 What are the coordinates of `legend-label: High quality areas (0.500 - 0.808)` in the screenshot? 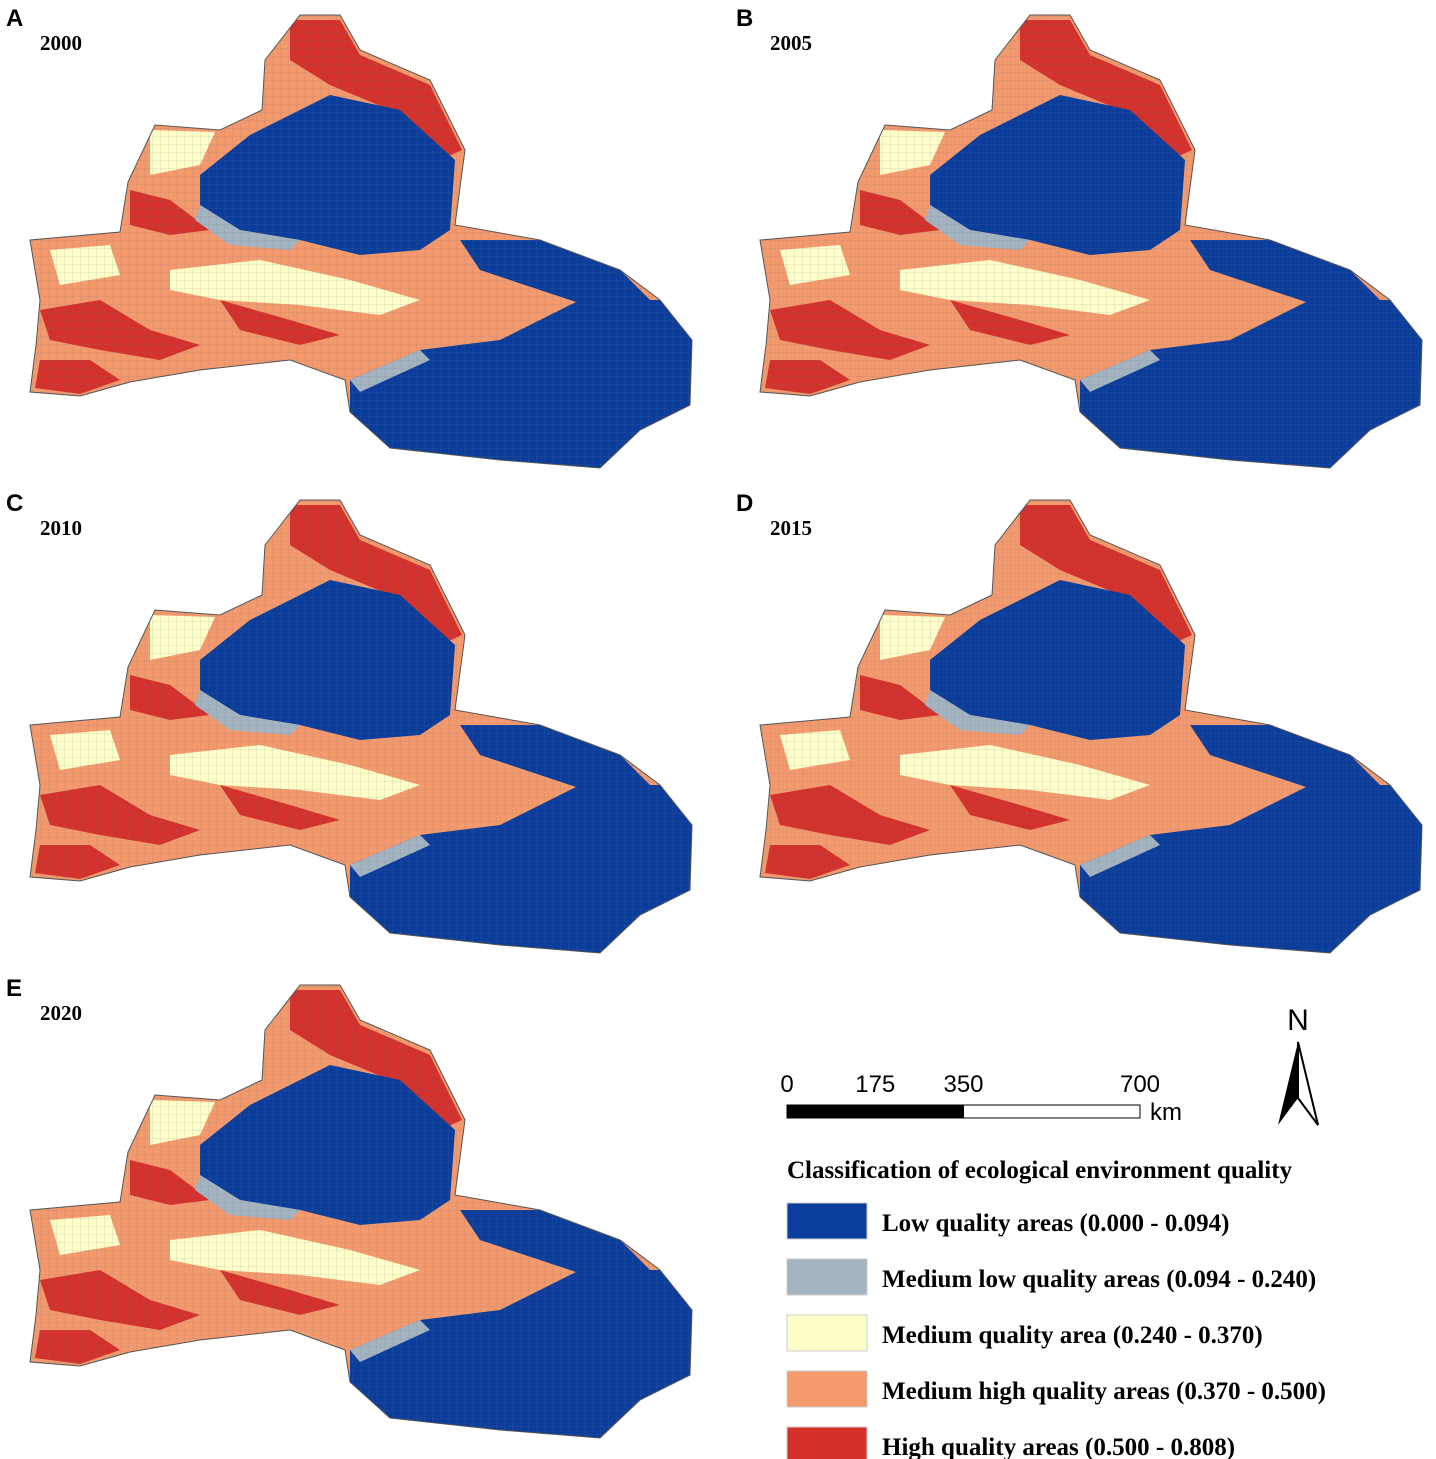 It's located at (1058, 1446).